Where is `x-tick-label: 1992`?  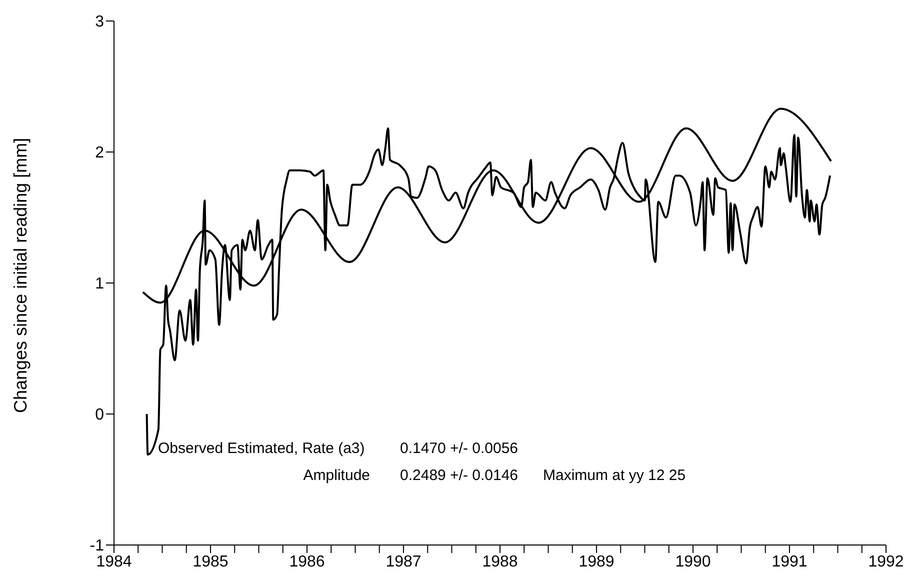 x-tick-label: 1992 is located at coordinates (886, 561).